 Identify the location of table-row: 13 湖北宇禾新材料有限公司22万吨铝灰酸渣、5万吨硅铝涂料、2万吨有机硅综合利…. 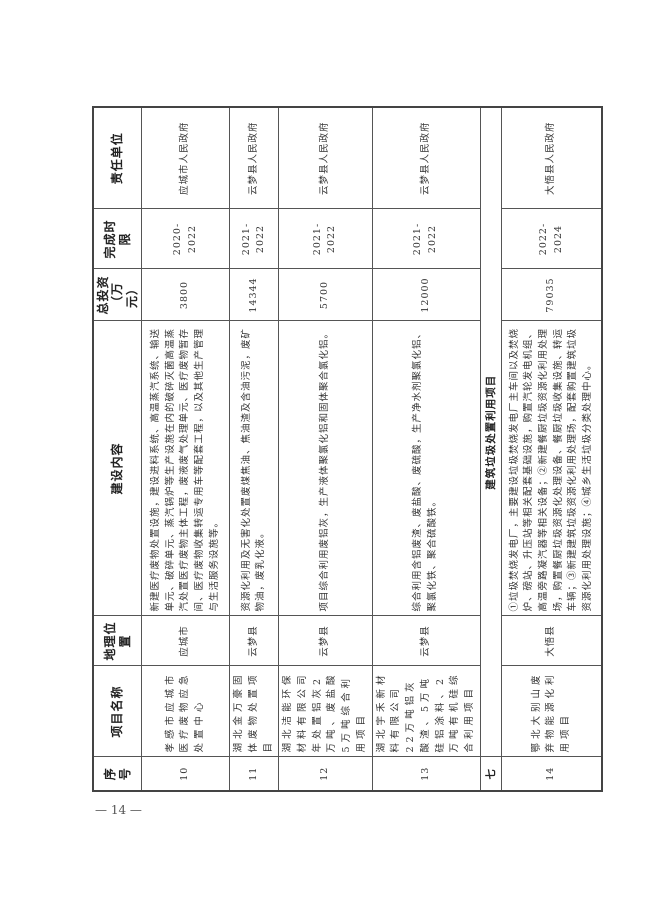
(426, 449).